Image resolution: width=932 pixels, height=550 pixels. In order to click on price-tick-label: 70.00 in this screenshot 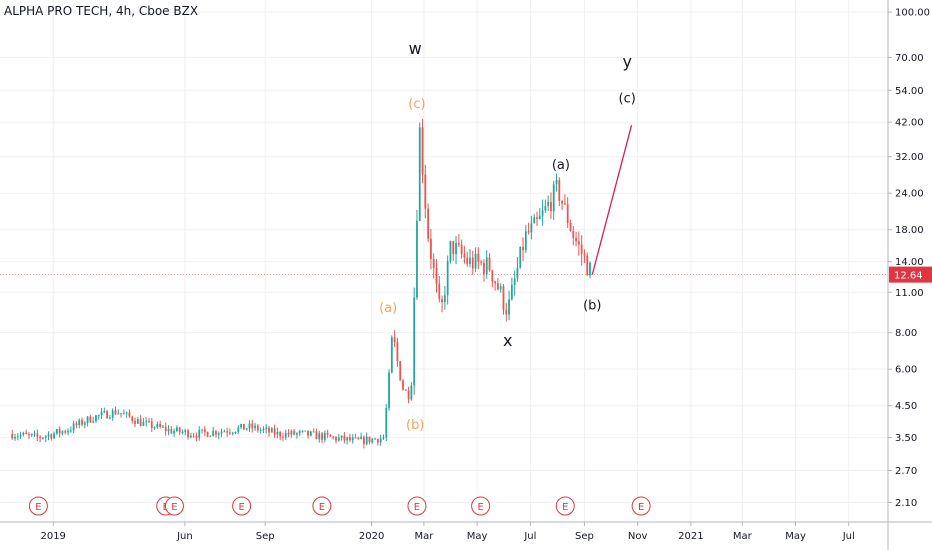, I will do `click(909, 58)`.